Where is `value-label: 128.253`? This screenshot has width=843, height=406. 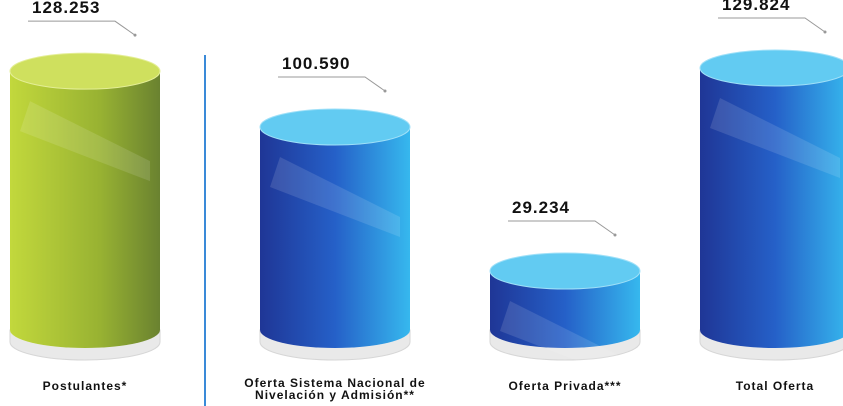 value-label: 128.253 is located at coordinates (66, 8).